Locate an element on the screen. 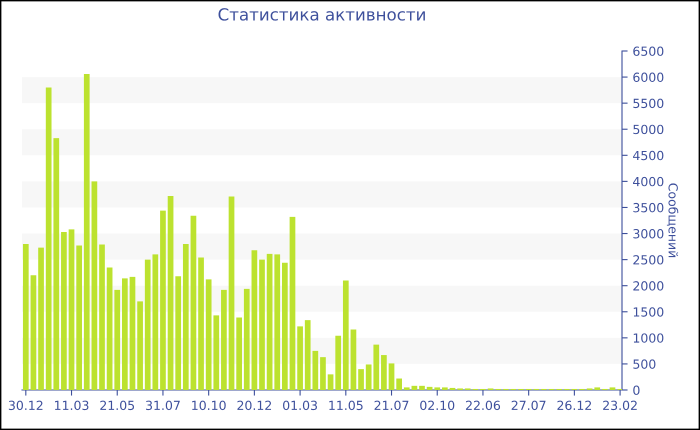 This screenshot has width=700, height=430. y-tick-label: 6000 is located at coordinates (648, 77).